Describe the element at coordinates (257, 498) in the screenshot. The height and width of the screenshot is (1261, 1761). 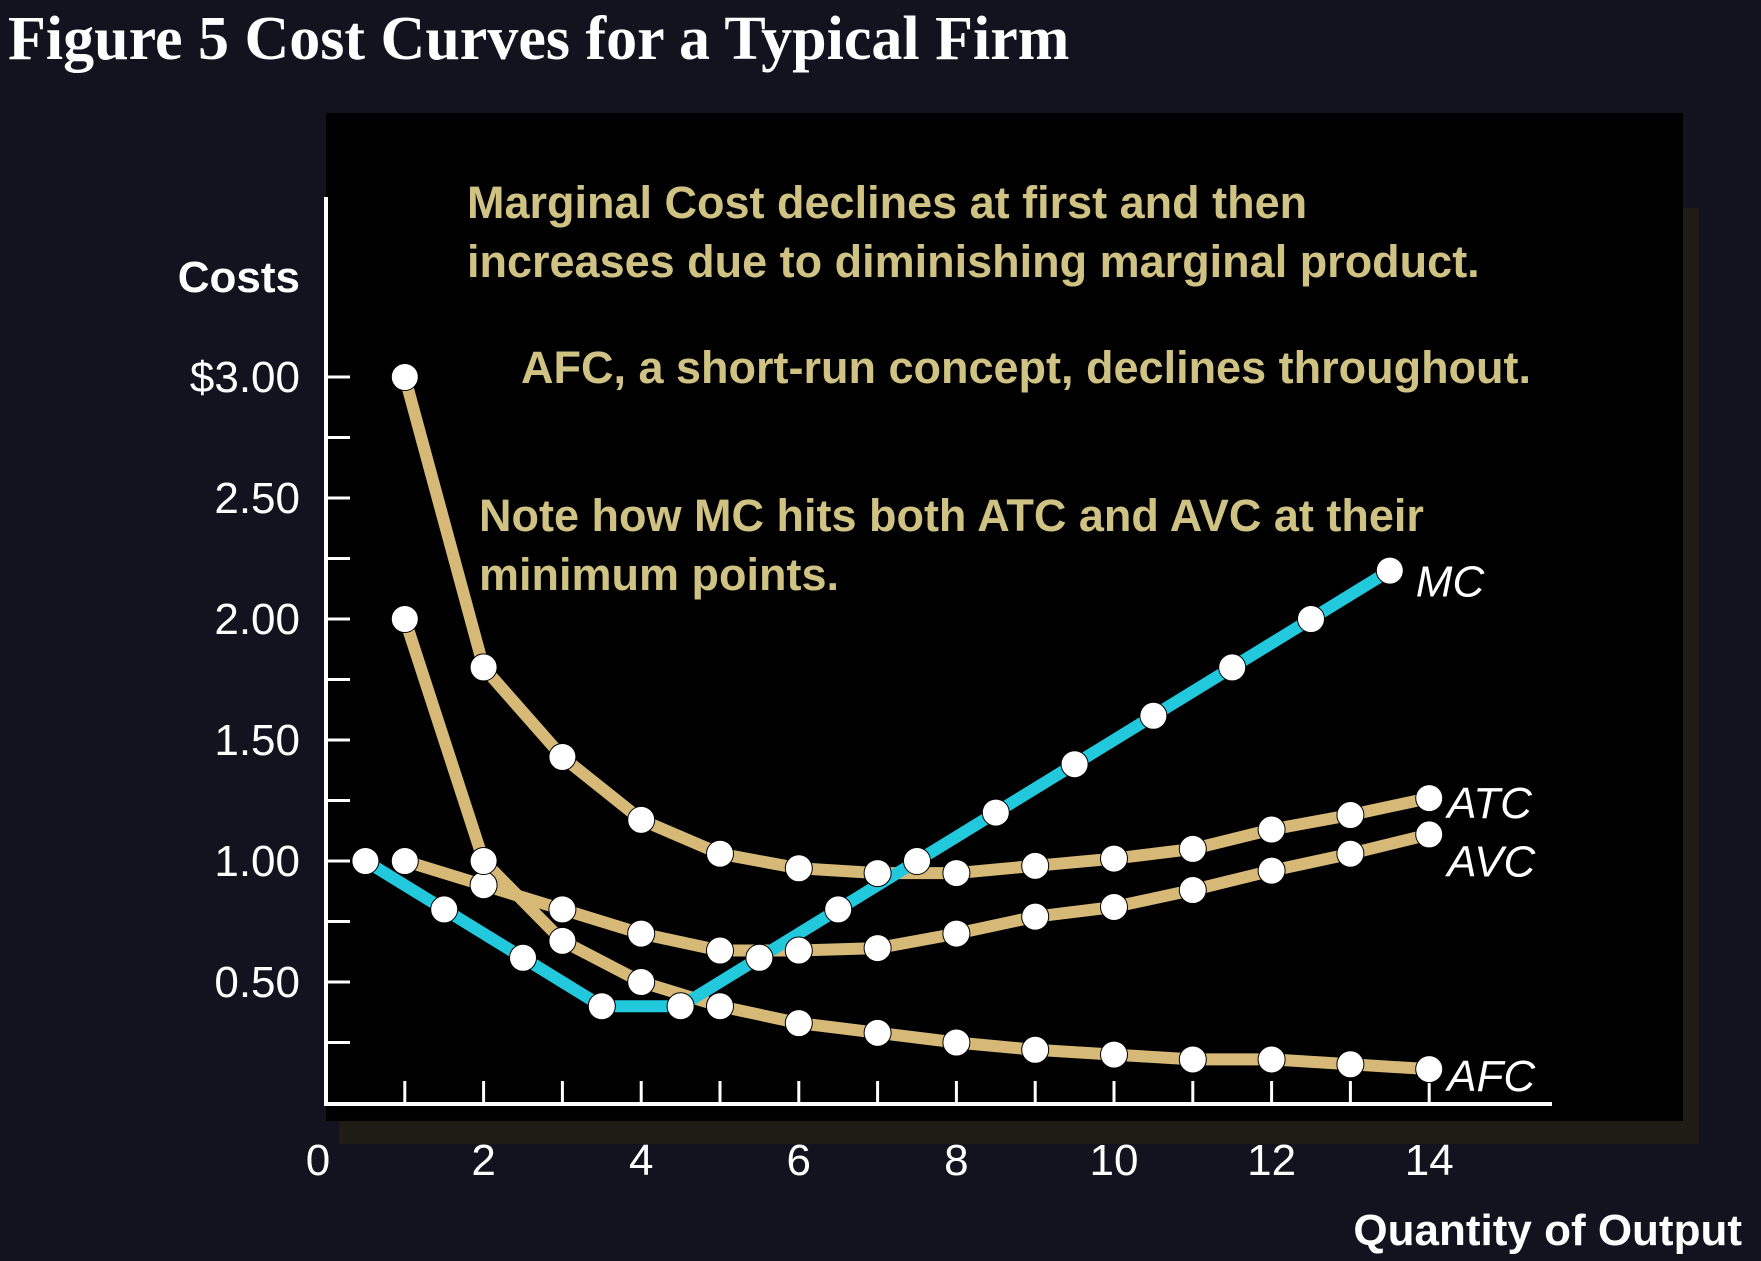
I see `y-tick-label: 2.50` at that location.